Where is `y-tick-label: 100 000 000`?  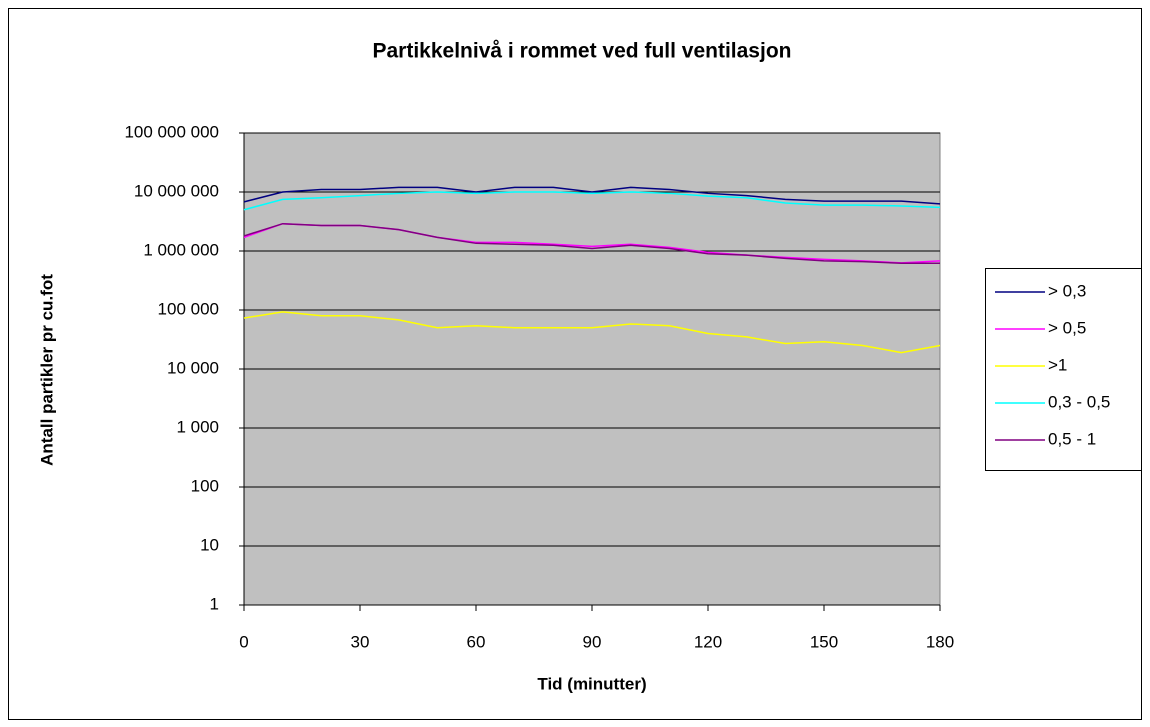
y-tick-label: 100 000 000 is located at coordinates (171, 131).